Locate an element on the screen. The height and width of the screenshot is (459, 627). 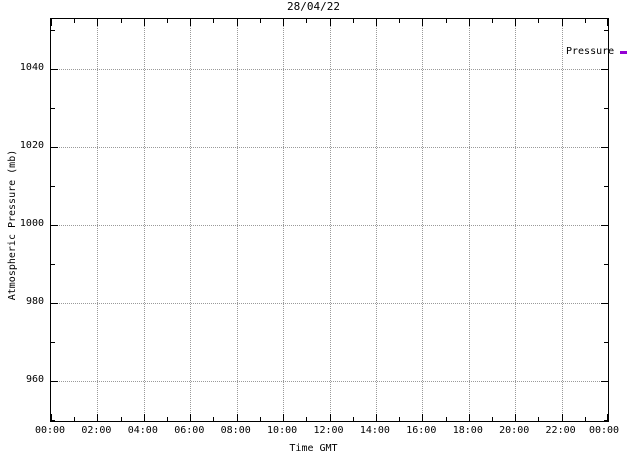
x-axis-label: 04:00 is located at coordinates (142, 430).